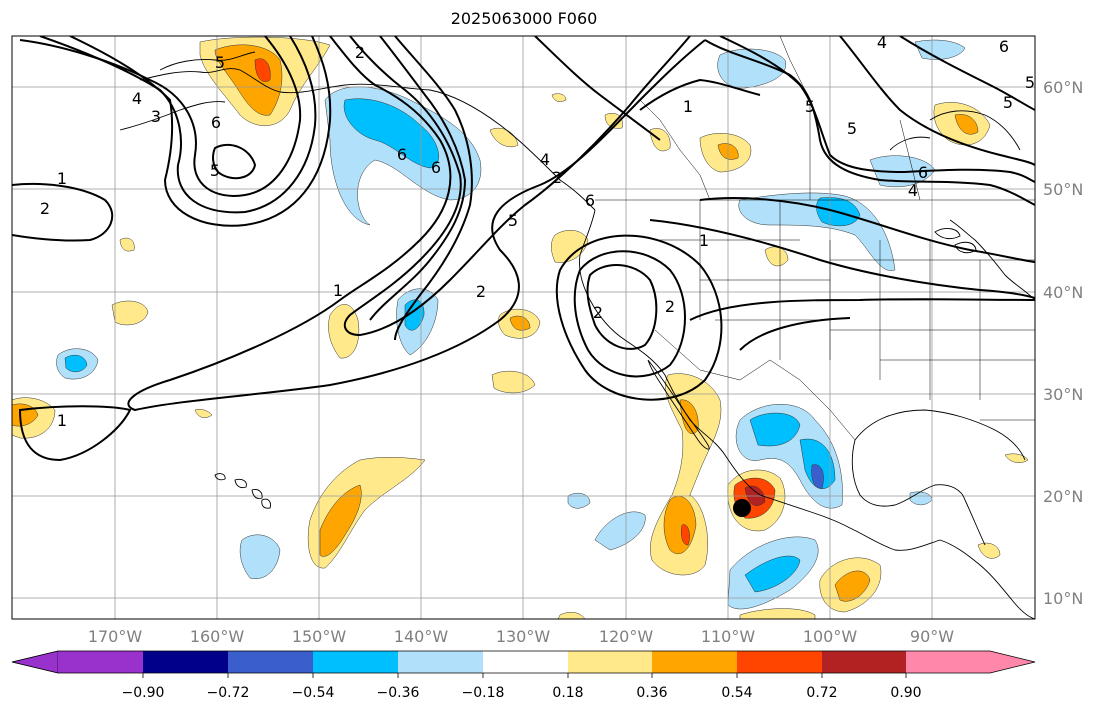  I want to click on colorbar-tick-label: −0.72, so click(228, 693).